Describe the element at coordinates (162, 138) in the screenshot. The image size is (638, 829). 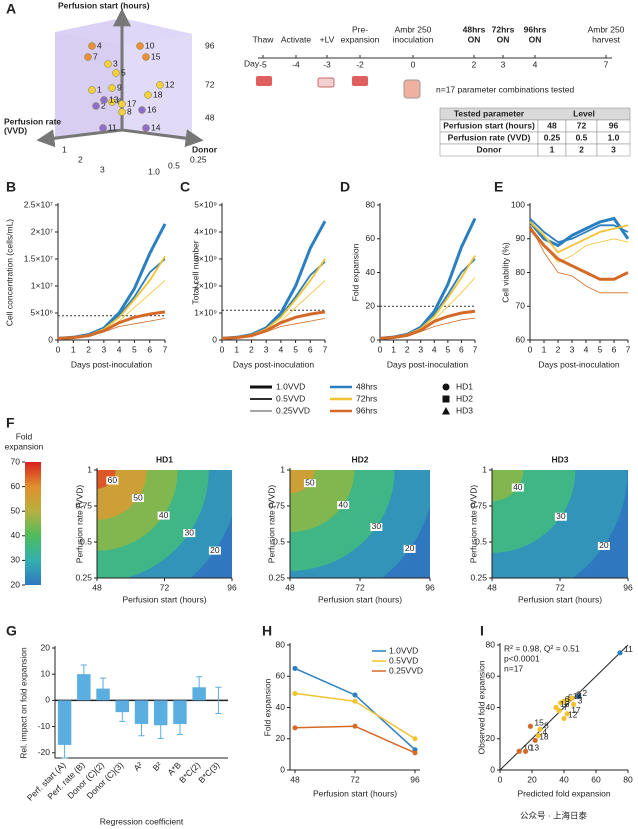
I see `cube-axis` at that location.